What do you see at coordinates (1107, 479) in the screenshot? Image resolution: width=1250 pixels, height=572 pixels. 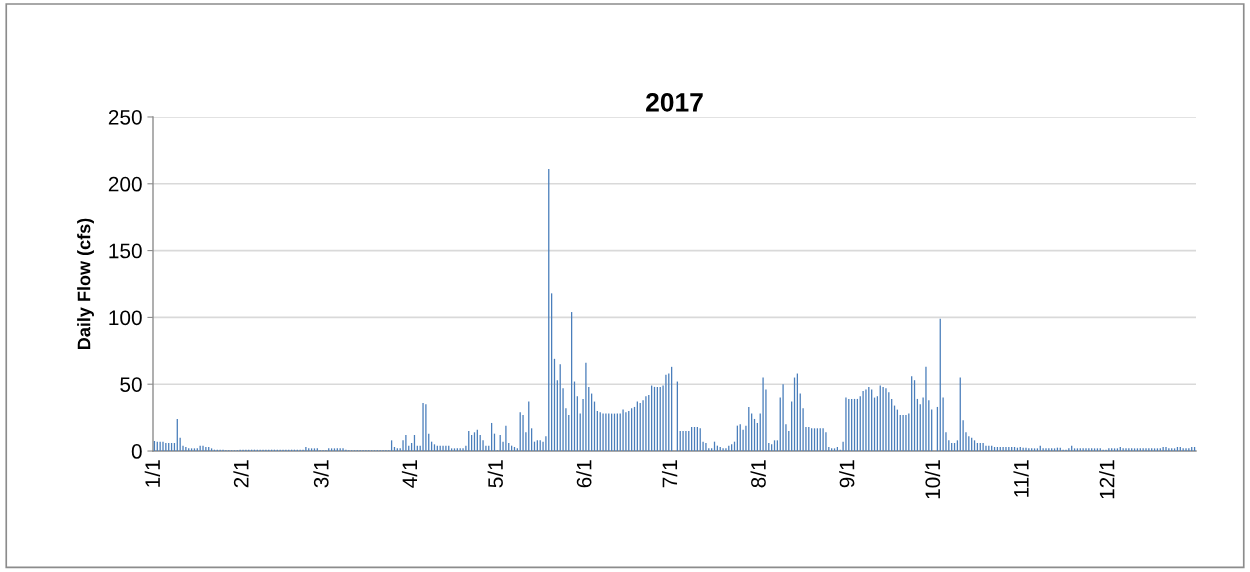 I see `x-tick-label: 12/1` at bounding box center [1107, 479].